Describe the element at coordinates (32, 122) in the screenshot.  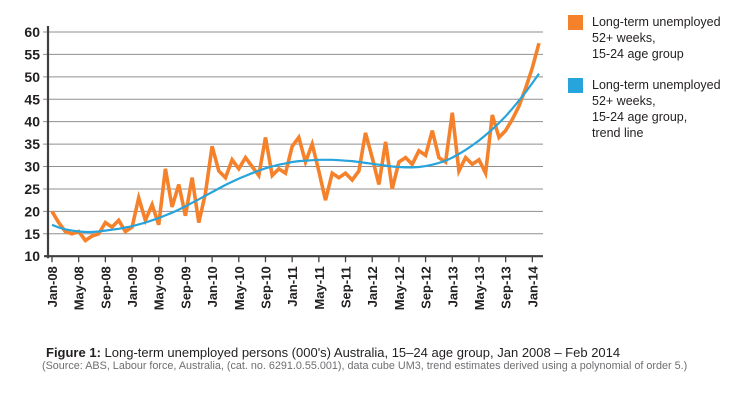
I see `y-tick-label: 40` at that location.